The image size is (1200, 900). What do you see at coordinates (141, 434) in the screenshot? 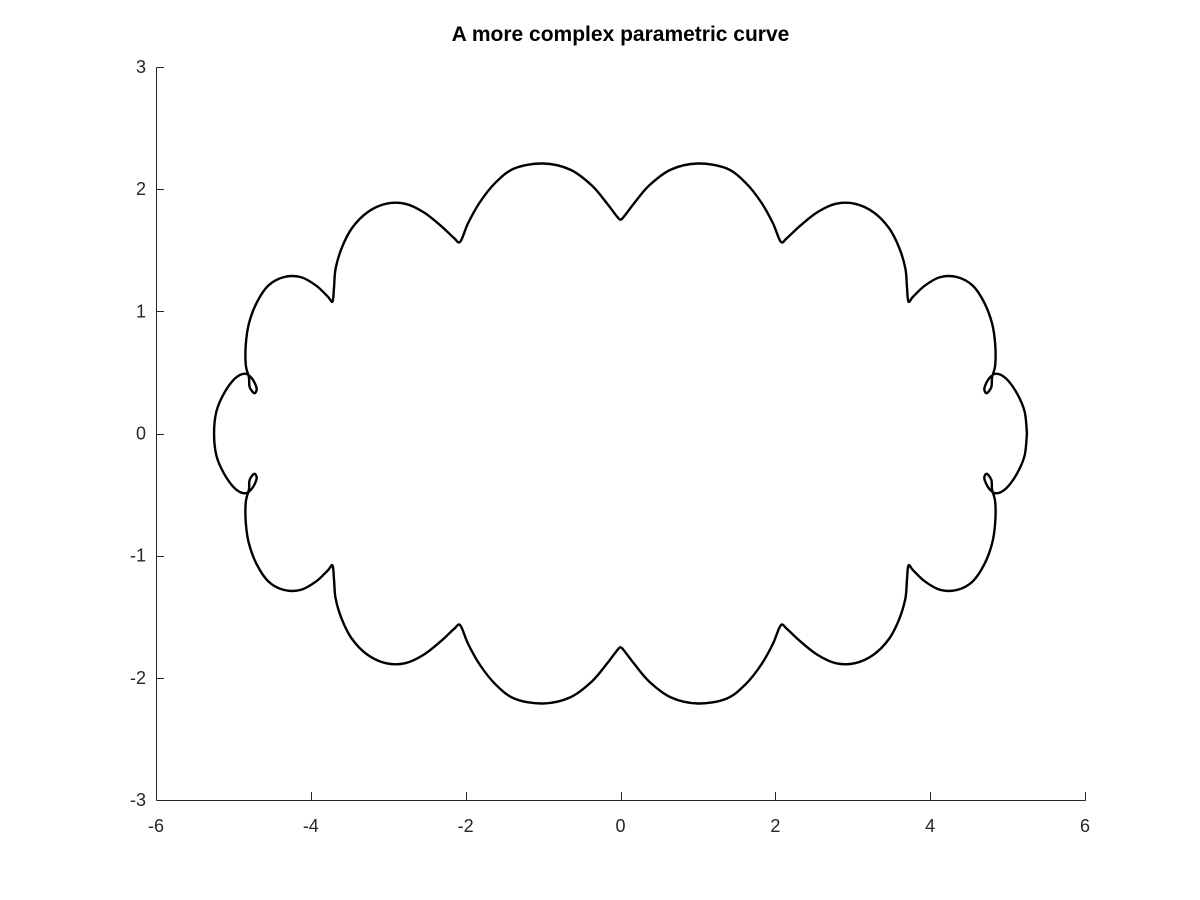
I see `y-tick-label: 0` at bounding box center [141, 434].